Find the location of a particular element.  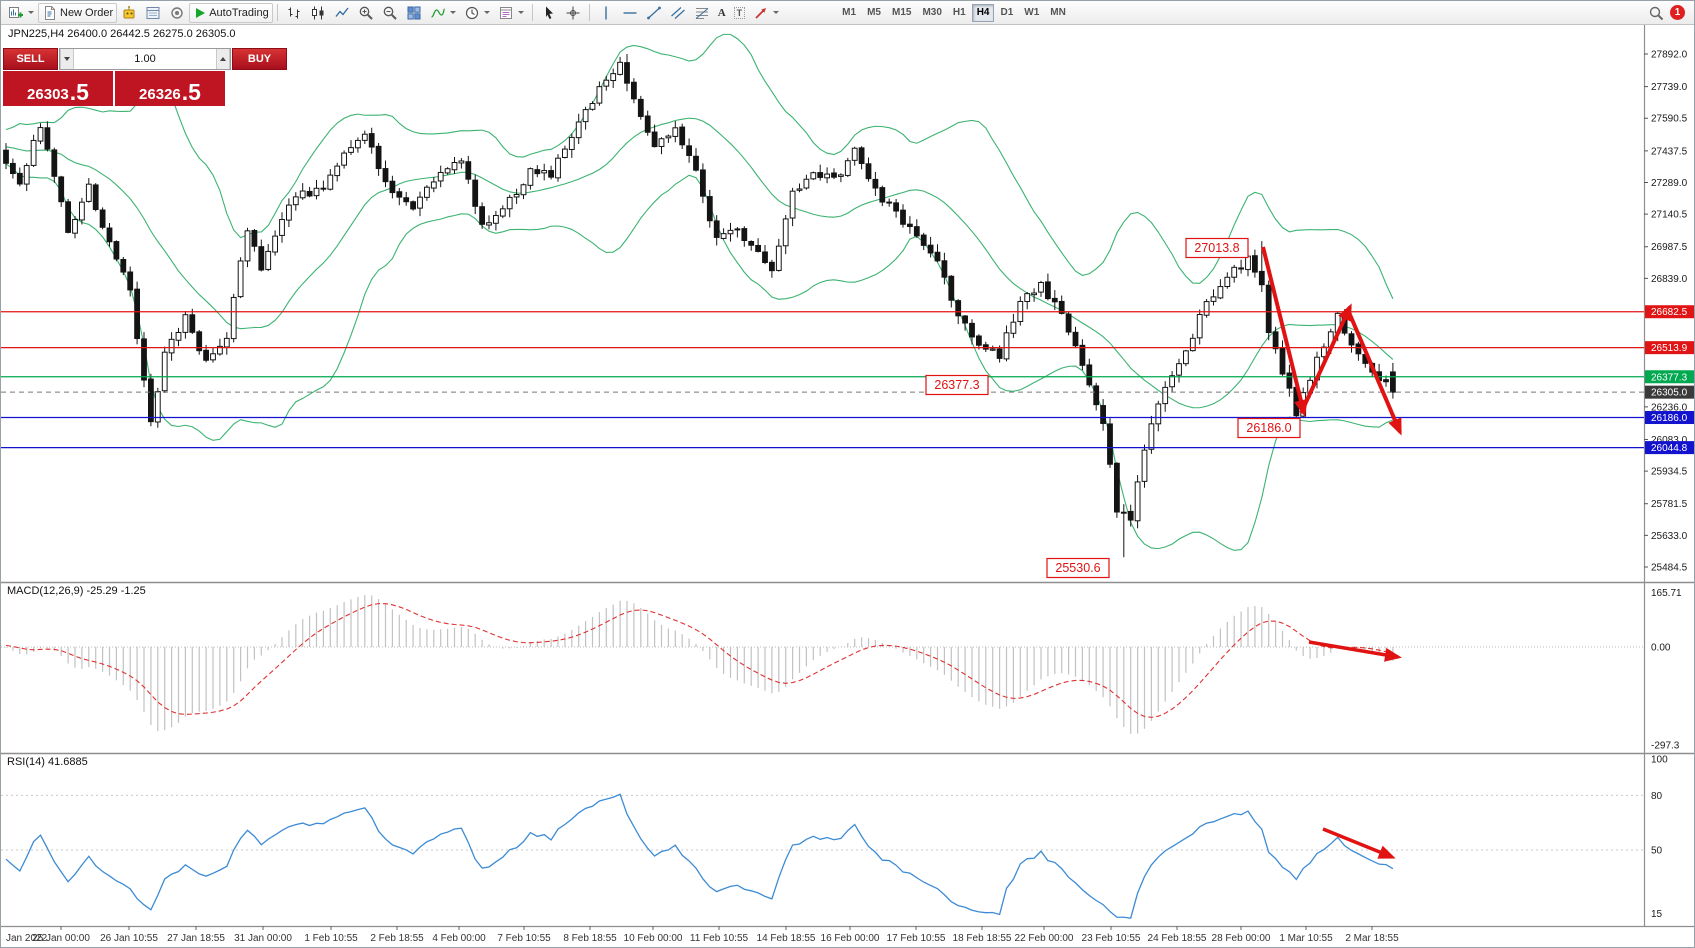

sell-price-main: 26303 is located at coordinates (48, 94).